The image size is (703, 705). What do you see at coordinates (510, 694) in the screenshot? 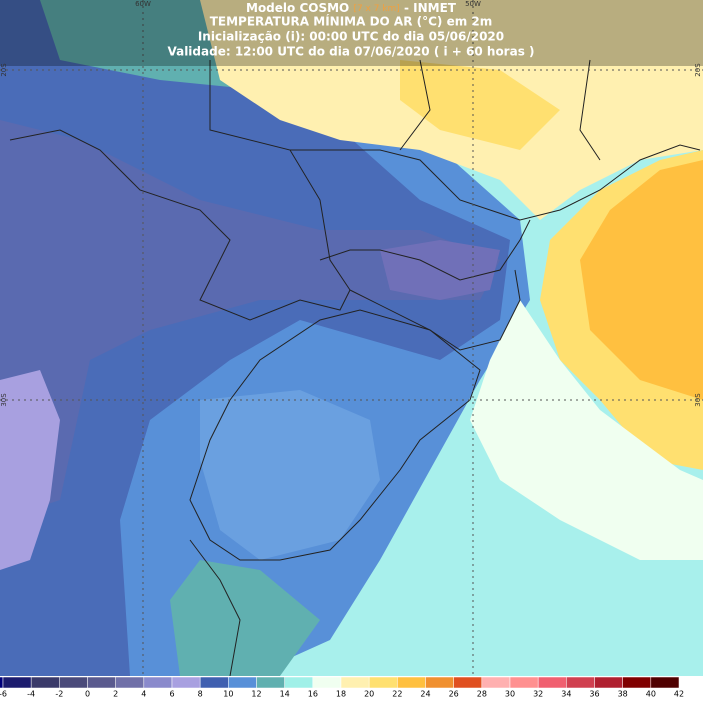
I see `colorbar-label: 30` at bounding box center [510, 694].